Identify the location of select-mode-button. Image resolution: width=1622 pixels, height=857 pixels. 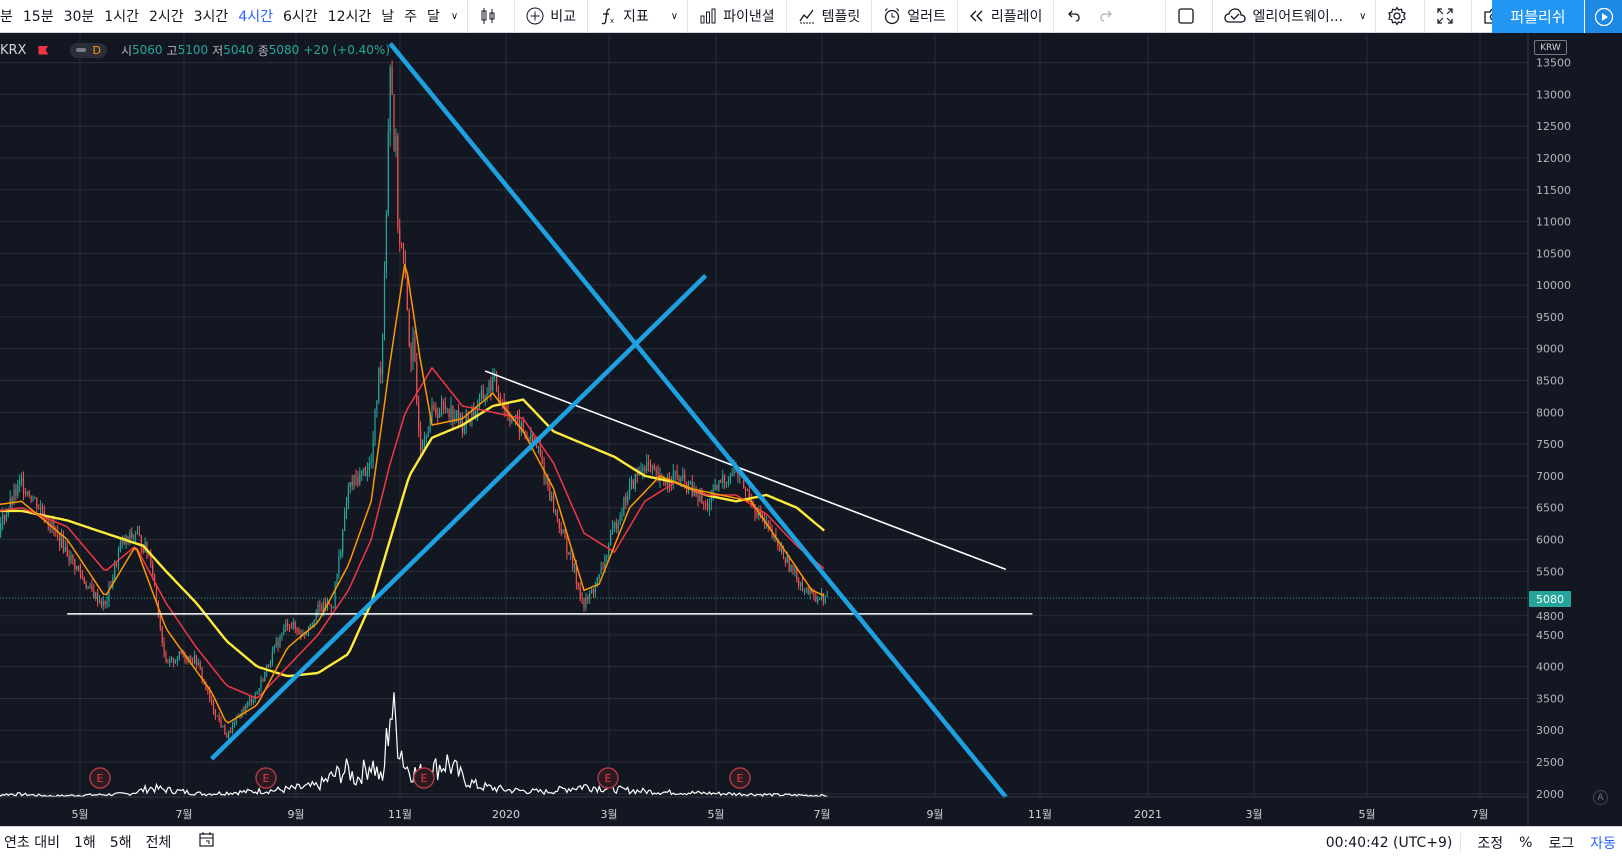
(1189, 16).